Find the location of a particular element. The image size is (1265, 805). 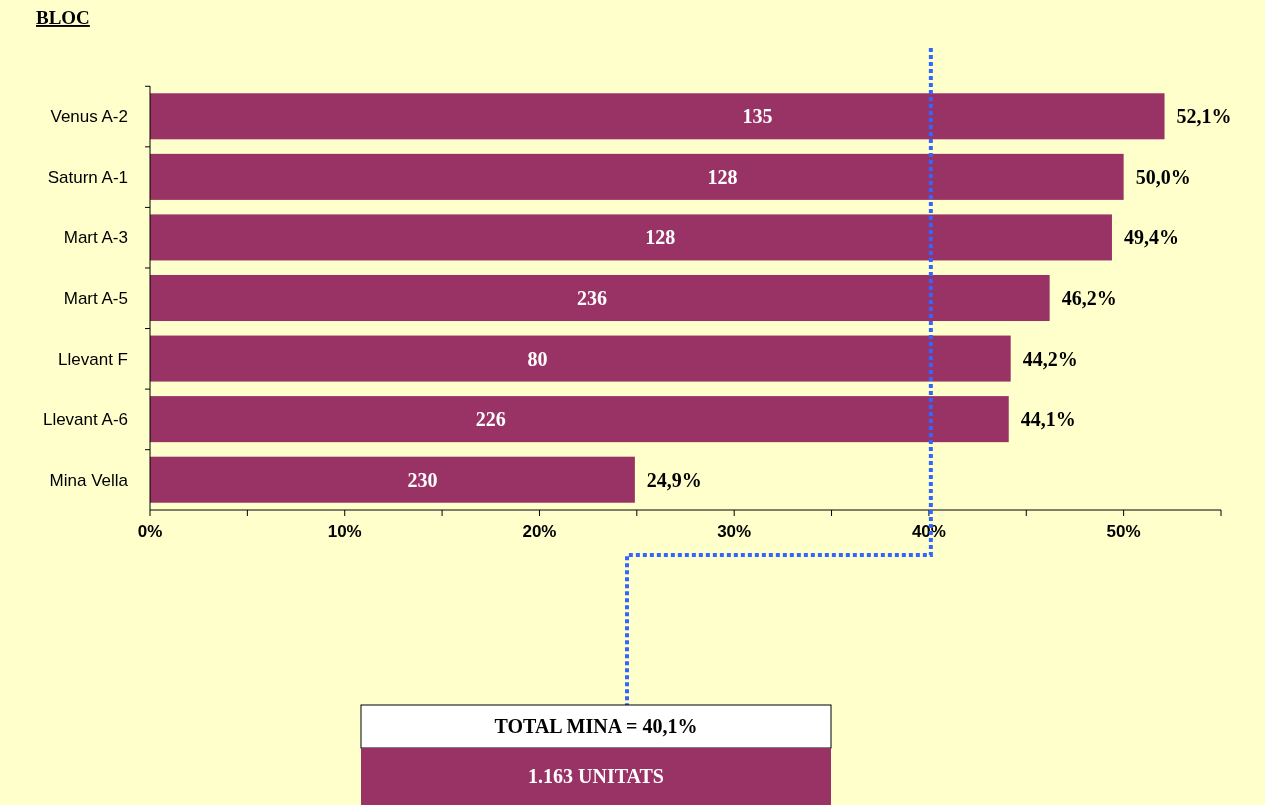

x-tick-label: 20% is located at coordinates (539, 531).